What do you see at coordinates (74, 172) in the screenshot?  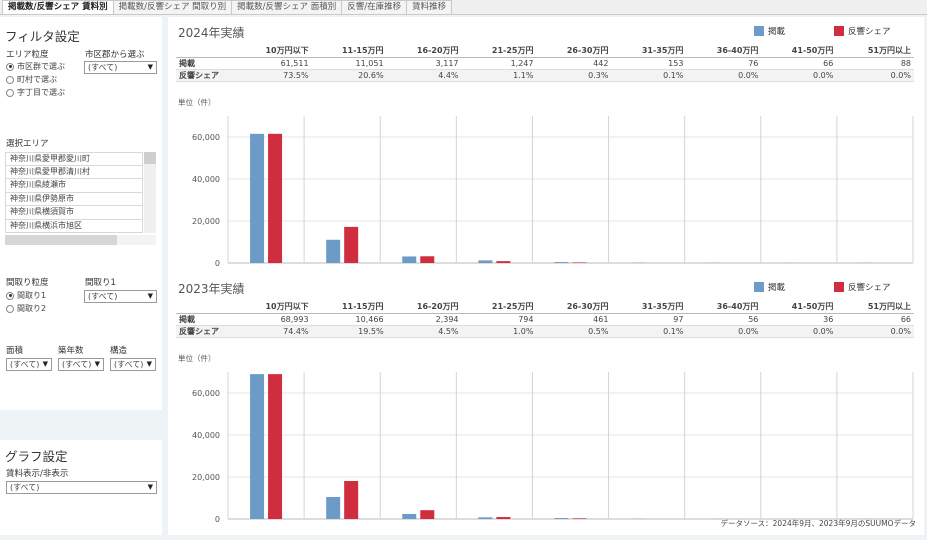 I see `list-item: 神奈川県愛甲郡清川村` at bounding box center [74, 172].